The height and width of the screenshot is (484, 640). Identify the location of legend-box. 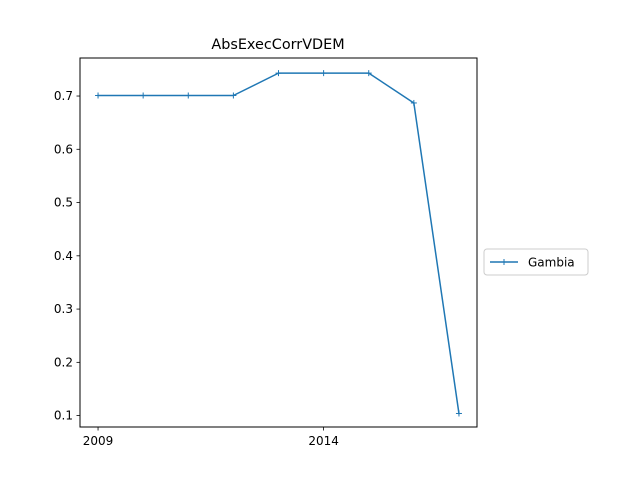
(536, 262).